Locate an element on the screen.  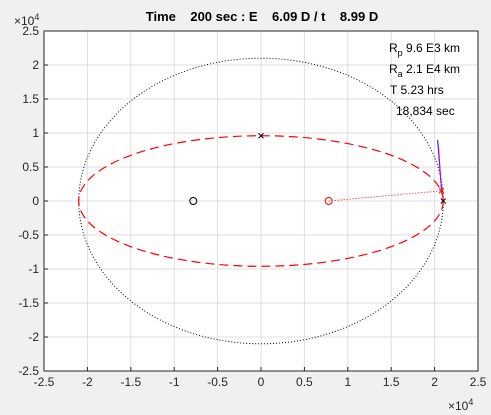
rp-annotation: Rp 9.6 E3 km is located at coordinates (424, 49).